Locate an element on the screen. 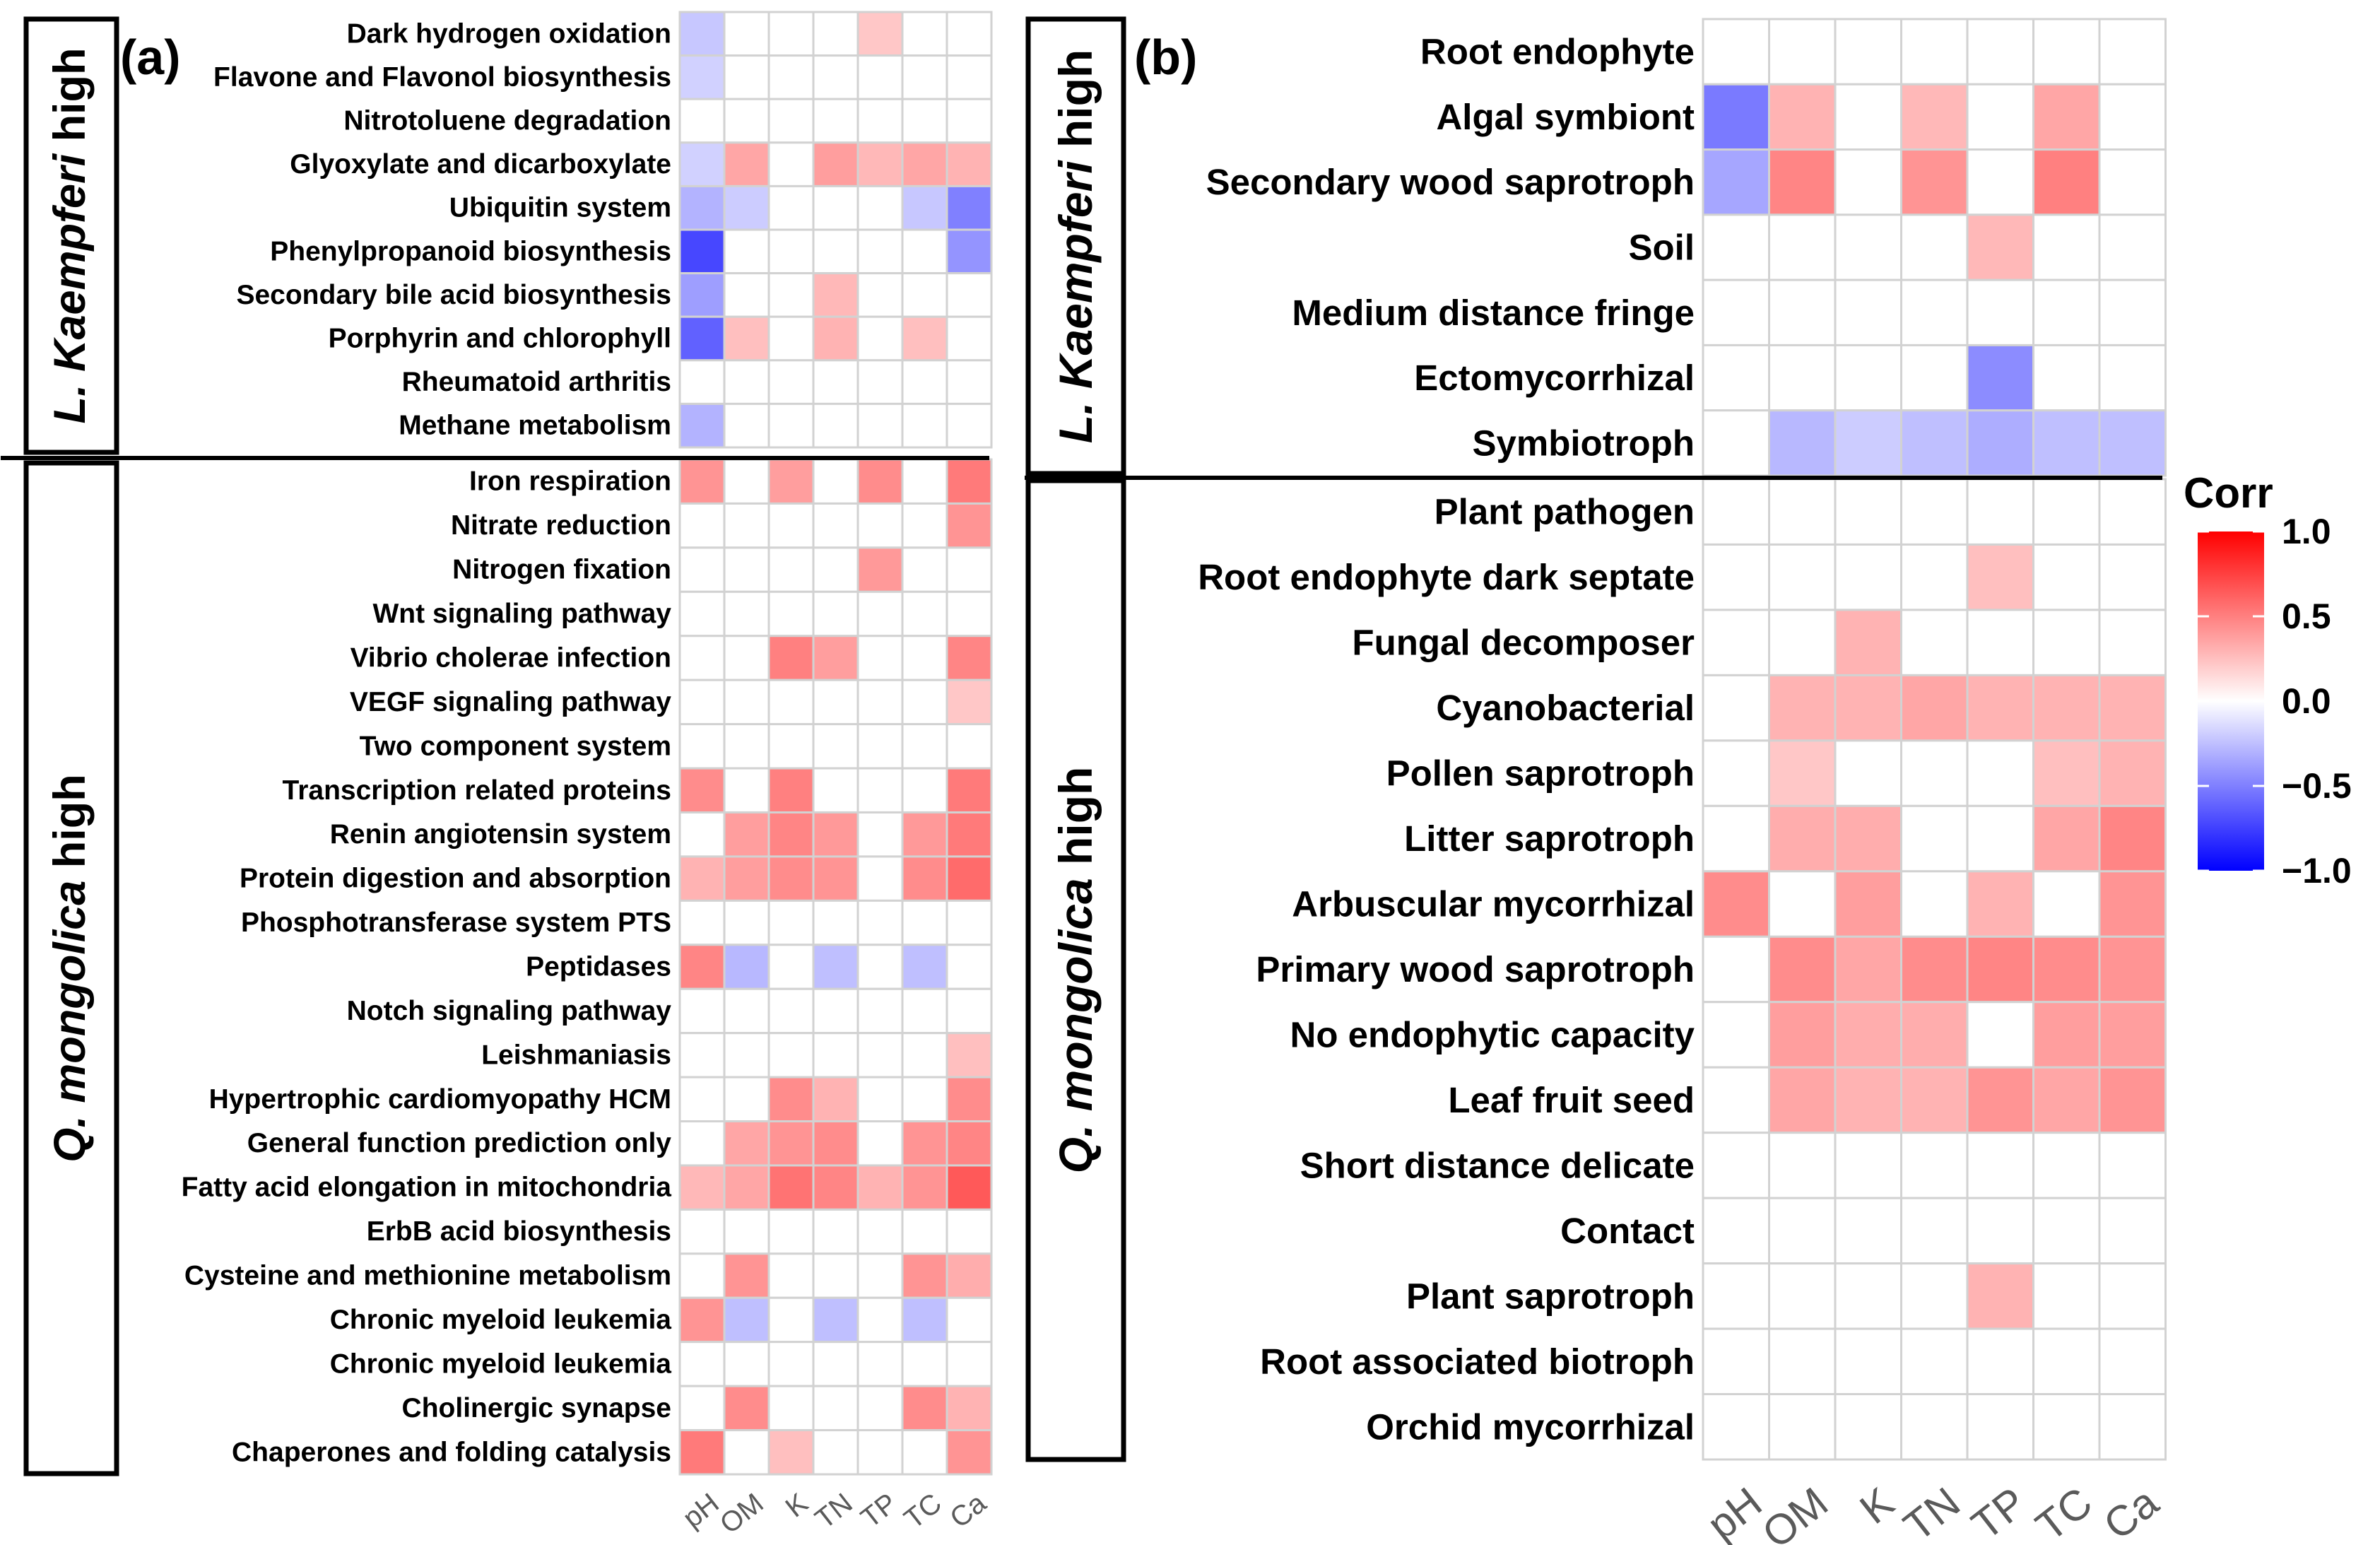  heatmap-cell-b-algal-symbiont-ph is located at coordinates (1736, 117).